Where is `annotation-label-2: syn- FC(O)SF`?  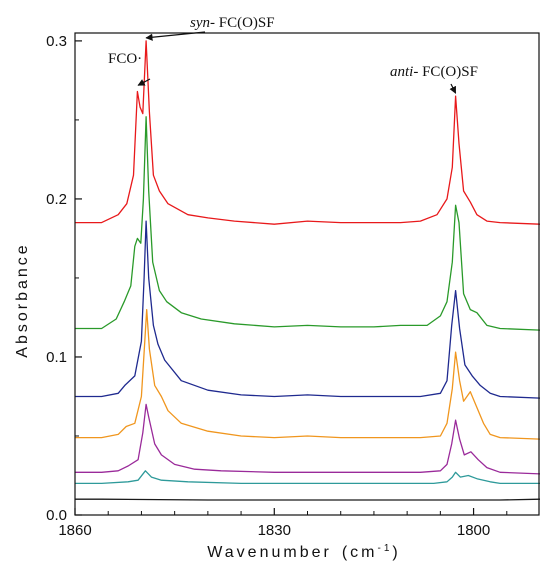
annotation-label-2: syn- FC(O)SF is located at coordinates (232, 23).